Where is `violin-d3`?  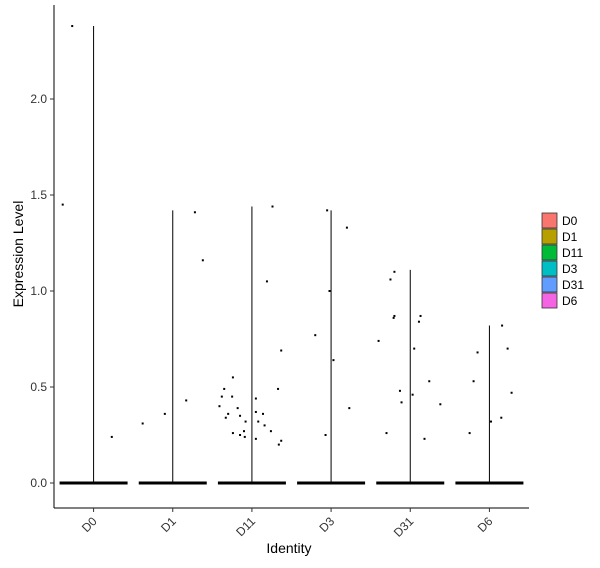
violin-d3 is located at coordinates (331, 347).